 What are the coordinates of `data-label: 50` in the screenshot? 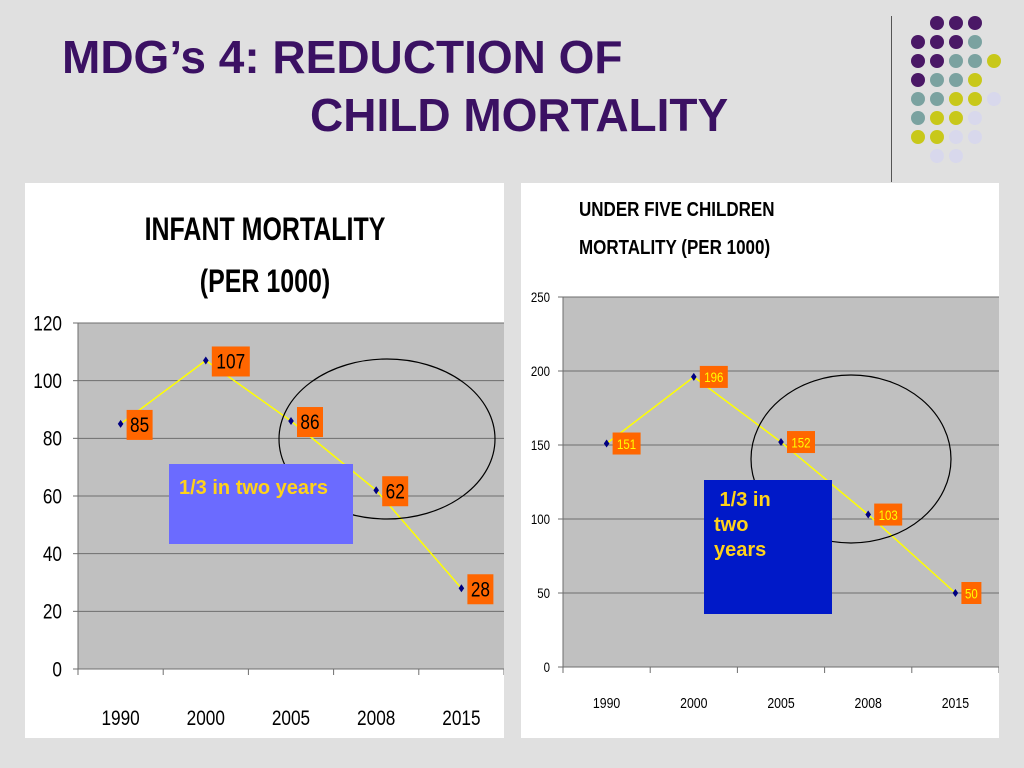 It's located at (971, 593).